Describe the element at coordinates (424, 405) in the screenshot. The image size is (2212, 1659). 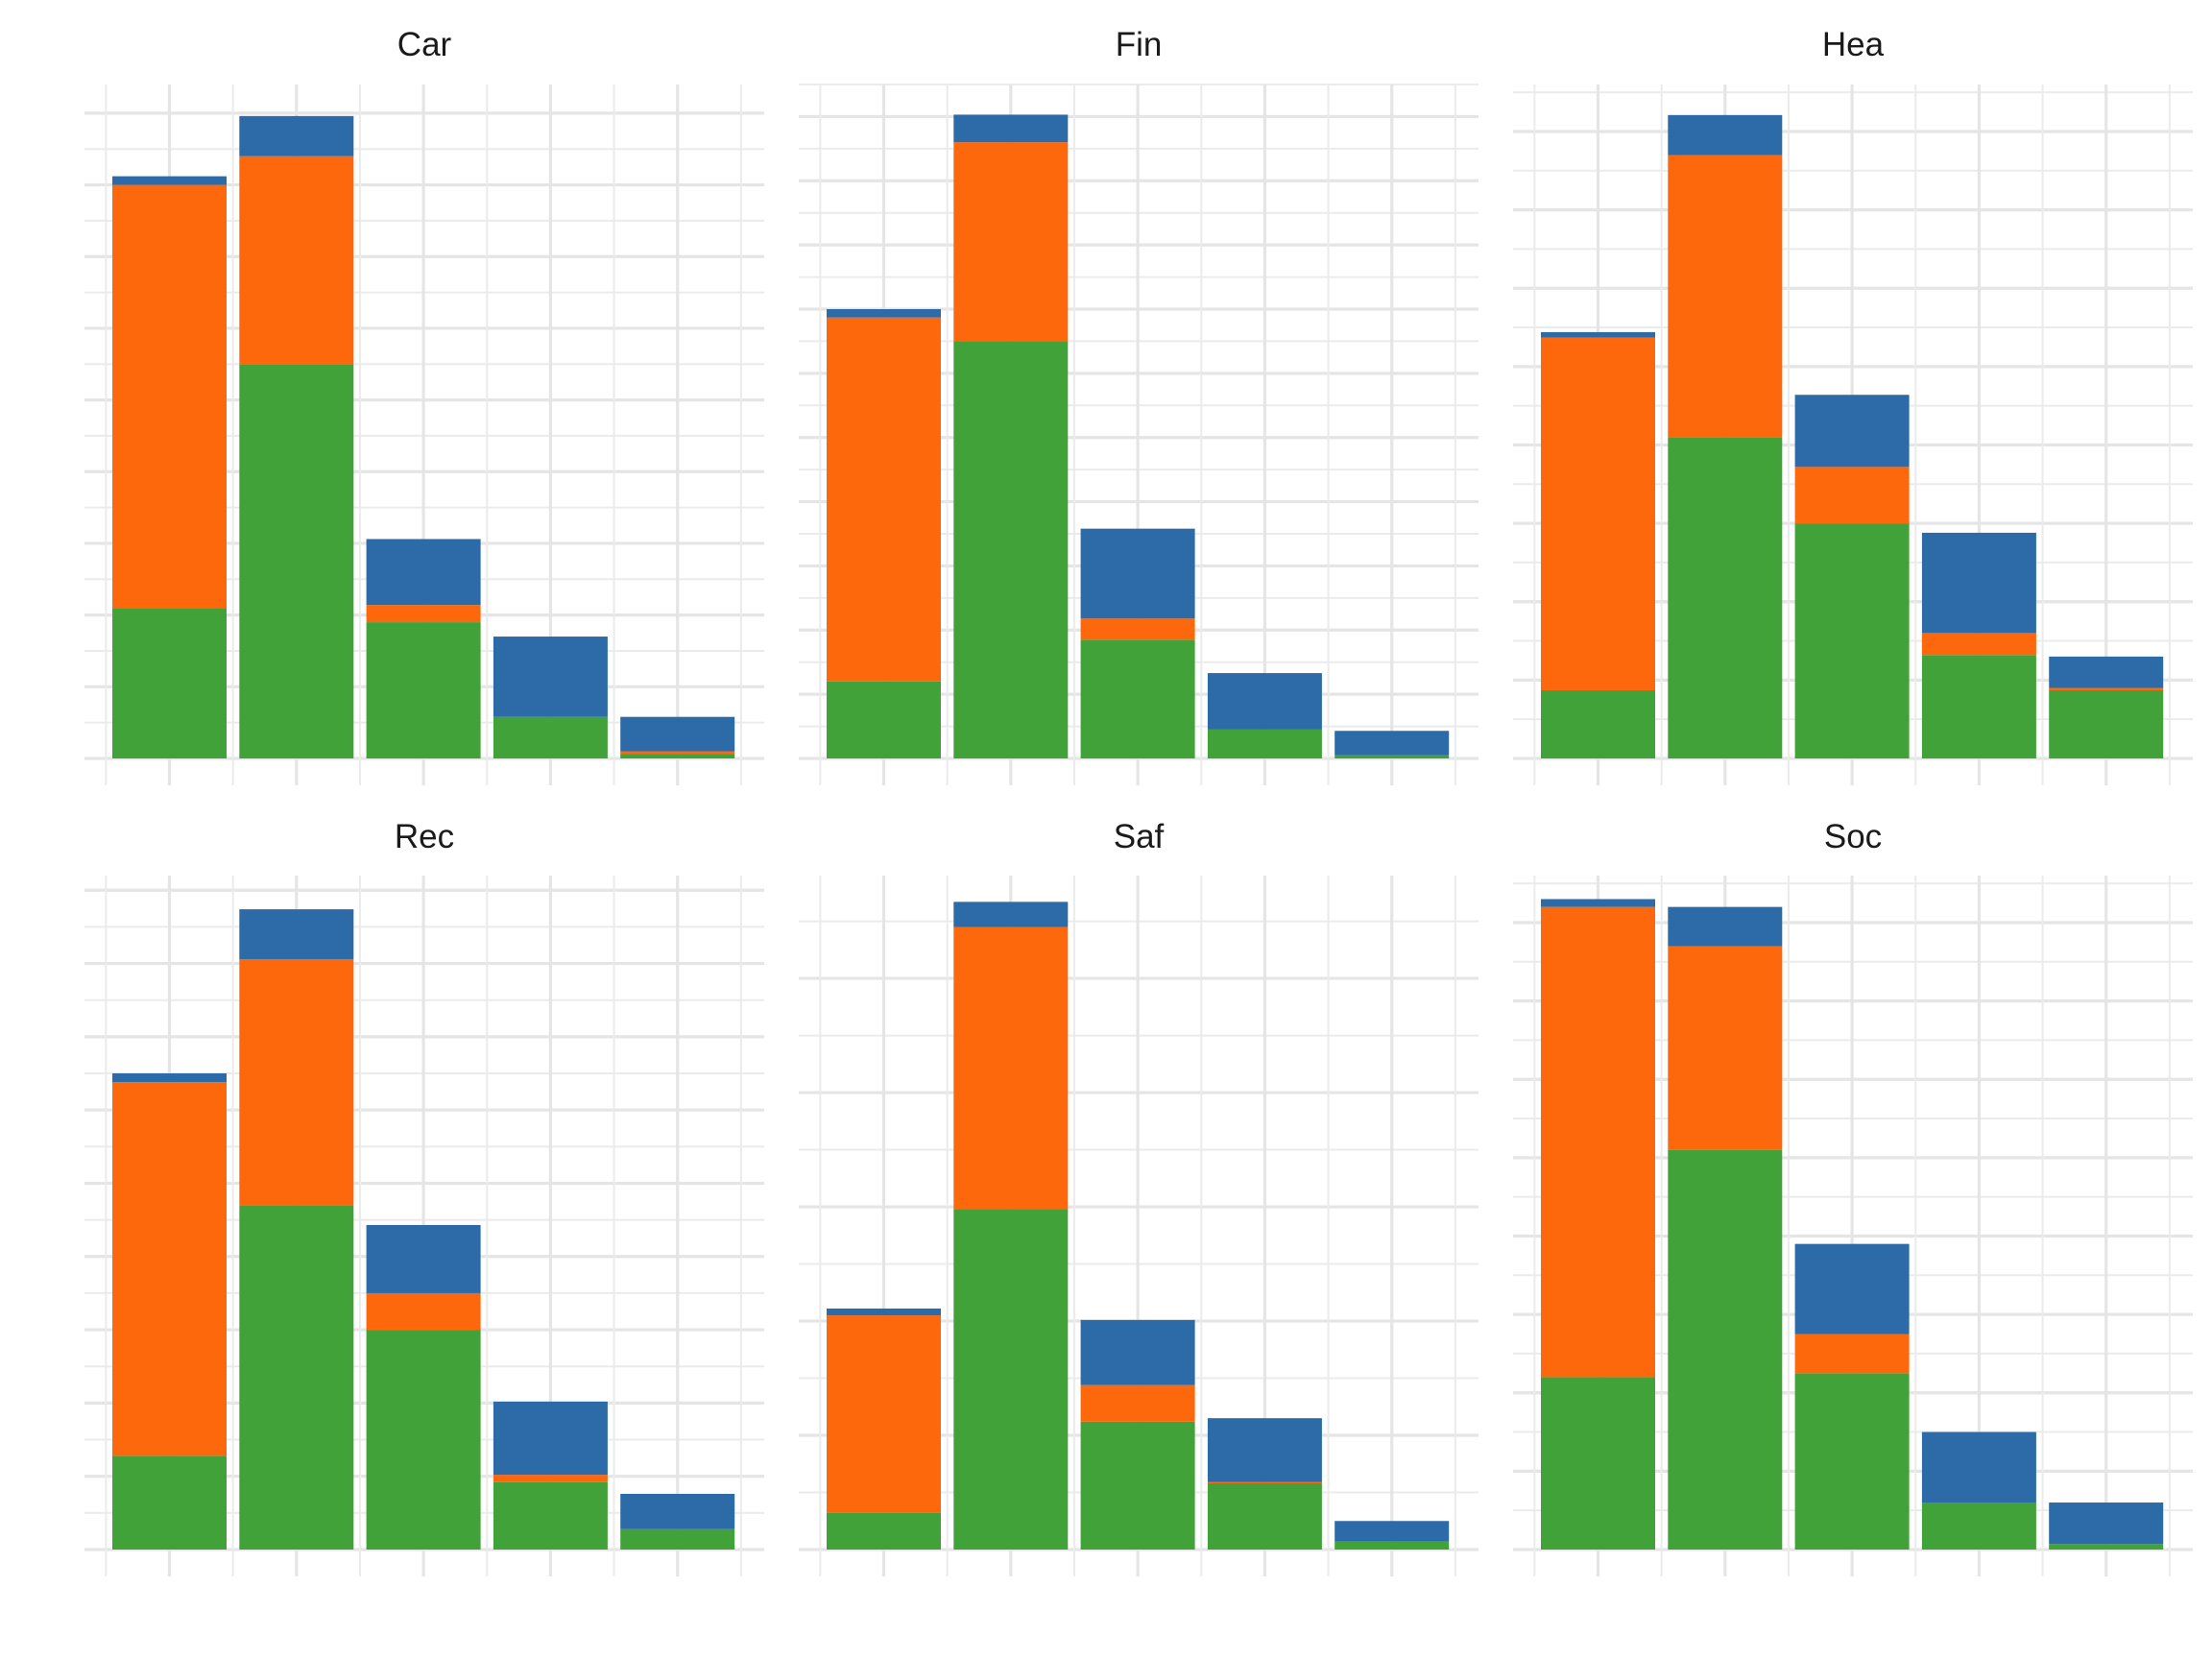
I see `facet-panel-car: Car` at that location.